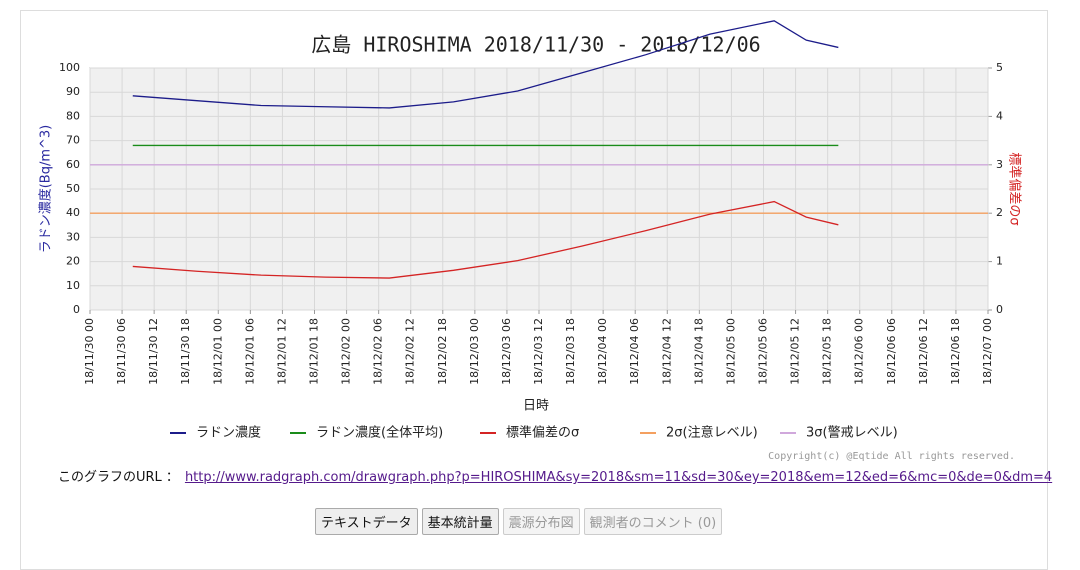  I want to click on y-tick-label: 40, so click(73, 212).